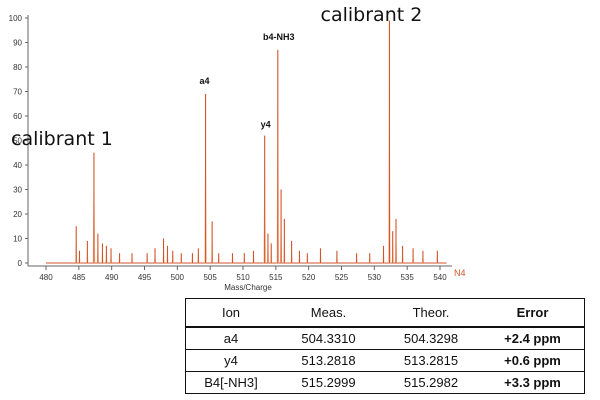  Describe the element at coordinates (431, 313) in the screenshot. I see `header-theoretical: Theor.` at that location.